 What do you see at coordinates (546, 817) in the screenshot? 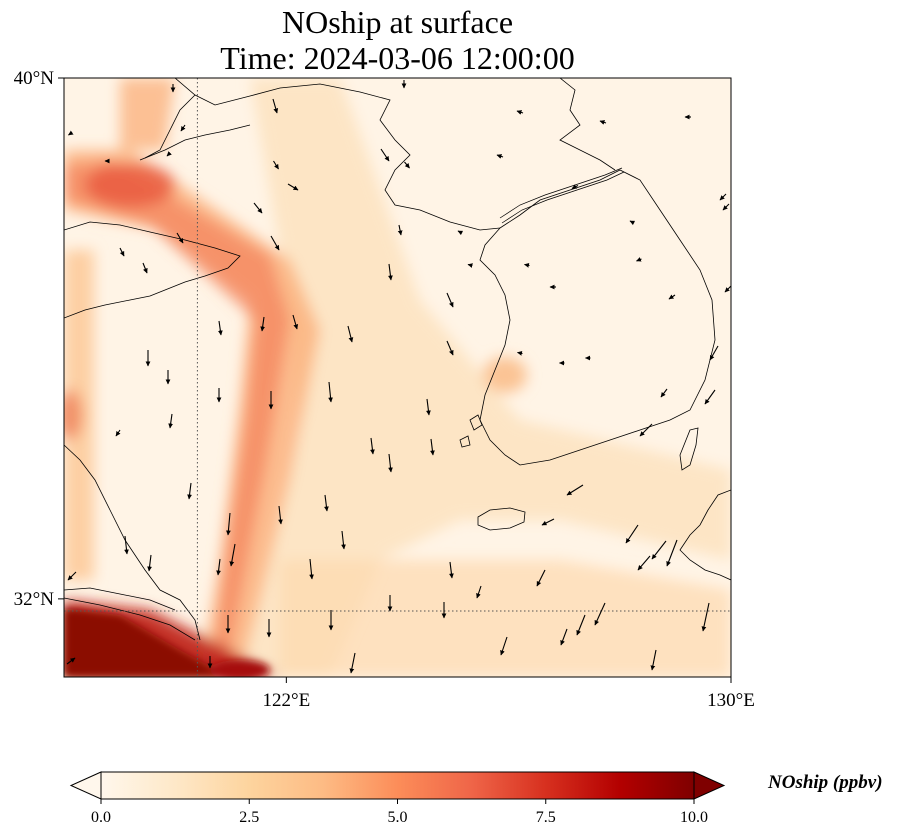
I see `colorbar-tick-label: 7.5` at bounding box center [546, 817].